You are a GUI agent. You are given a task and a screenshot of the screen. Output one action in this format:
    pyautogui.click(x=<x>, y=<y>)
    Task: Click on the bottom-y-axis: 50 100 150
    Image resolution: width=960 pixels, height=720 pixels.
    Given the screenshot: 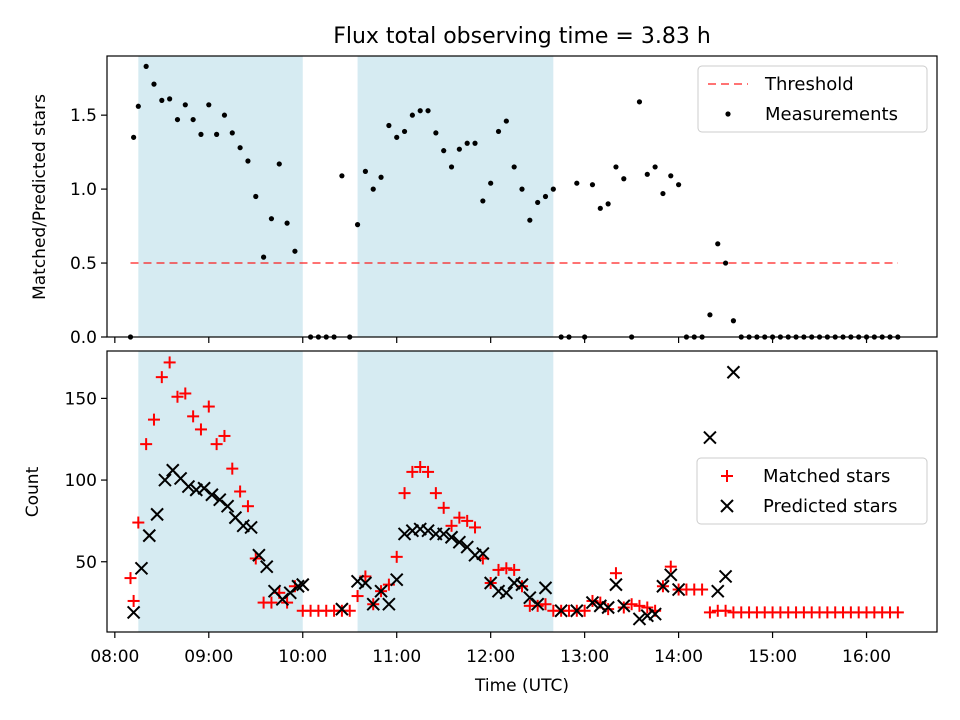 What is the action you would take?
    pyautogui.click(x=86, y=481)
    